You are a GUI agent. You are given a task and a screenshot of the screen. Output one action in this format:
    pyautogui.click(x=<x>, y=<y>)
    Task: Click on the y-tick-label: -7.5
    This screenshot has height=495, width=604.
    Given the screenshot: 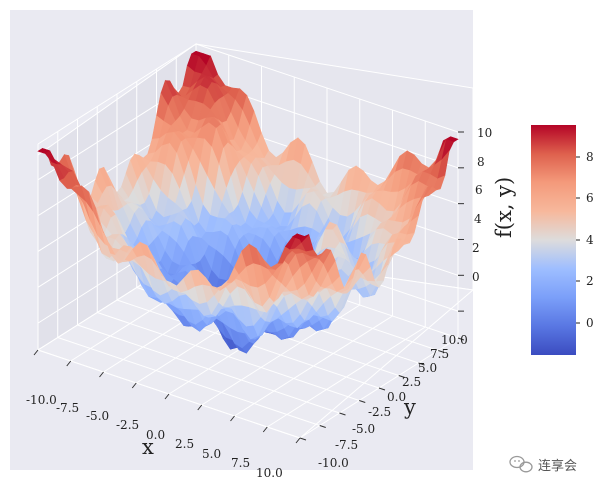 What is the action you would take?
    pyautogui.click(x=346, y=445)
    